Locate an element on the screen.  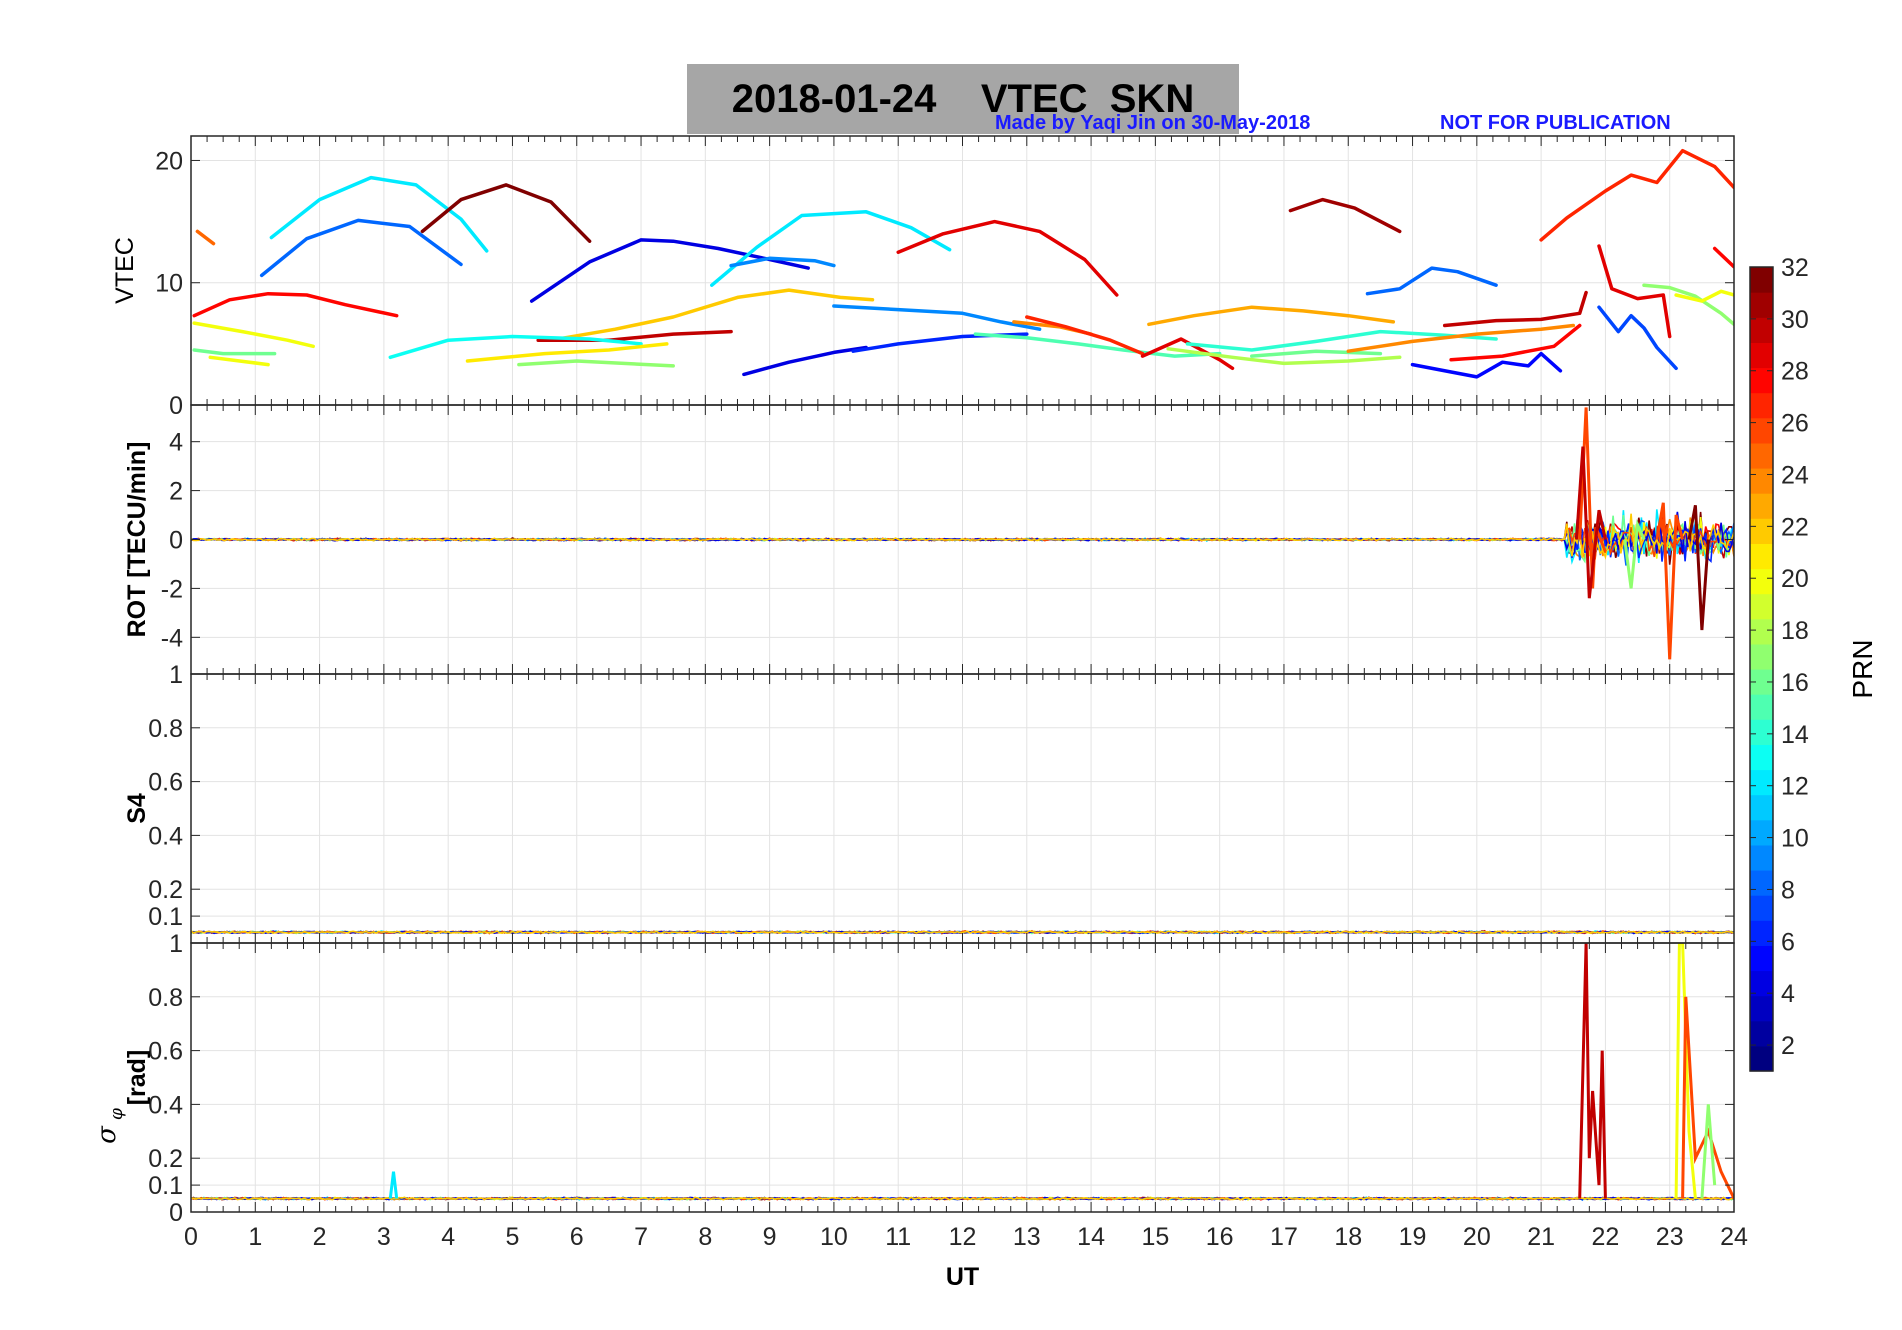
x-tick-label: 6 is located at coordinates (577, 1237).